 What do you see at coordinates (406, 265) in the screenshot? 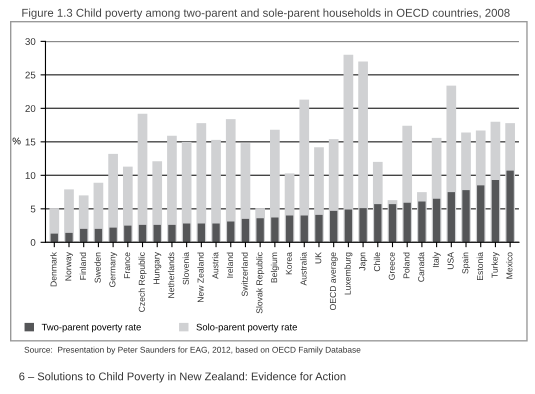
I see `x-tick-label: Poland` at bounding box center [406, 265].